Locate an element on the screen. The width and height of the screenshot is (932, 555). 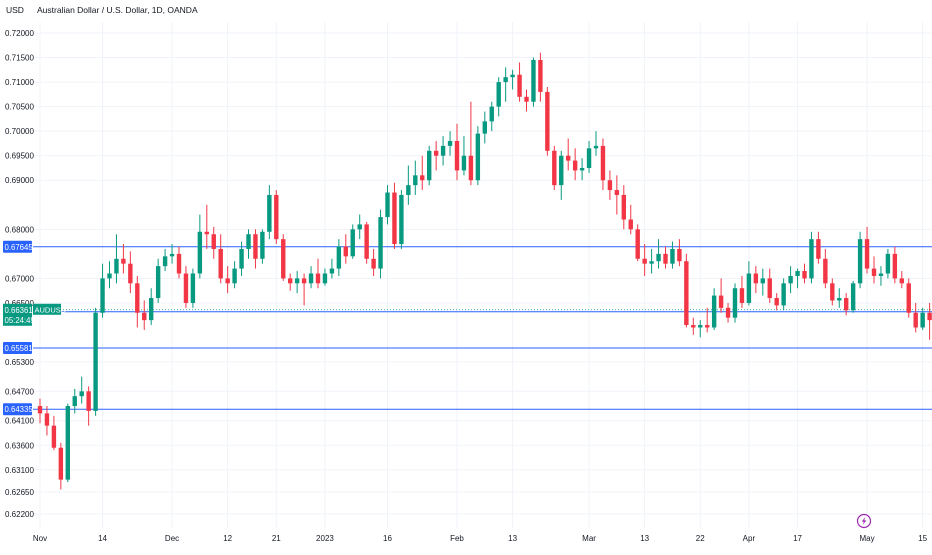
y-tick-label: 0.64100 is located at coordinates (19, 421).